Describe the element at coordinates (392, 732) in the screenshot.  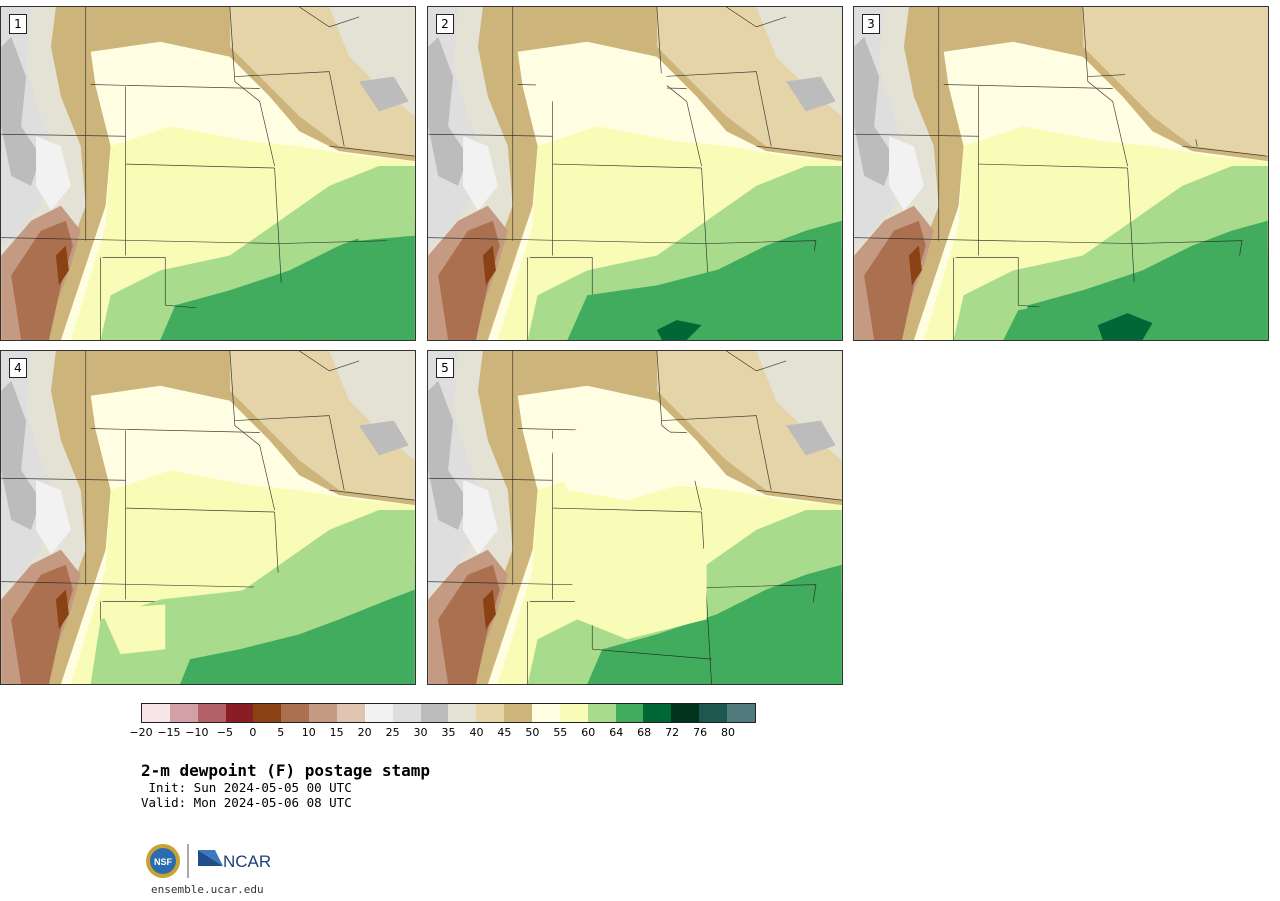
I see `colorbar-tick-label: 25` at that location.